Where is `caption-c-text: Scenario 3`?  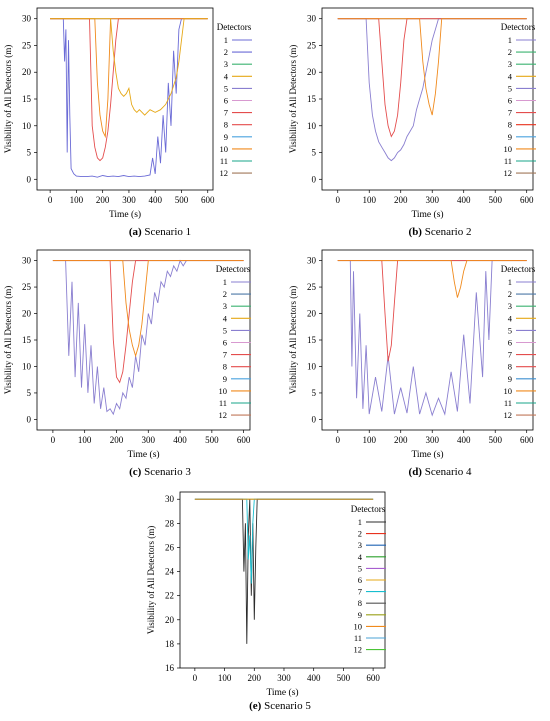
caption-c-text: Scenario 3 is located at coordinates (167, 472).